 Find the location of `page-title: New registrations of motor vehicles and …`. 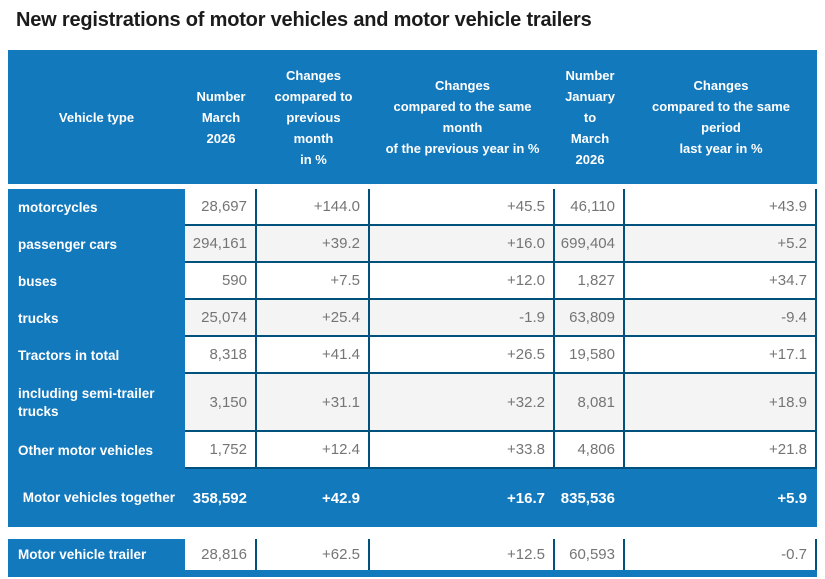

page-title: New registrations of motor vehicles and … is located at coordinates (304, 20).